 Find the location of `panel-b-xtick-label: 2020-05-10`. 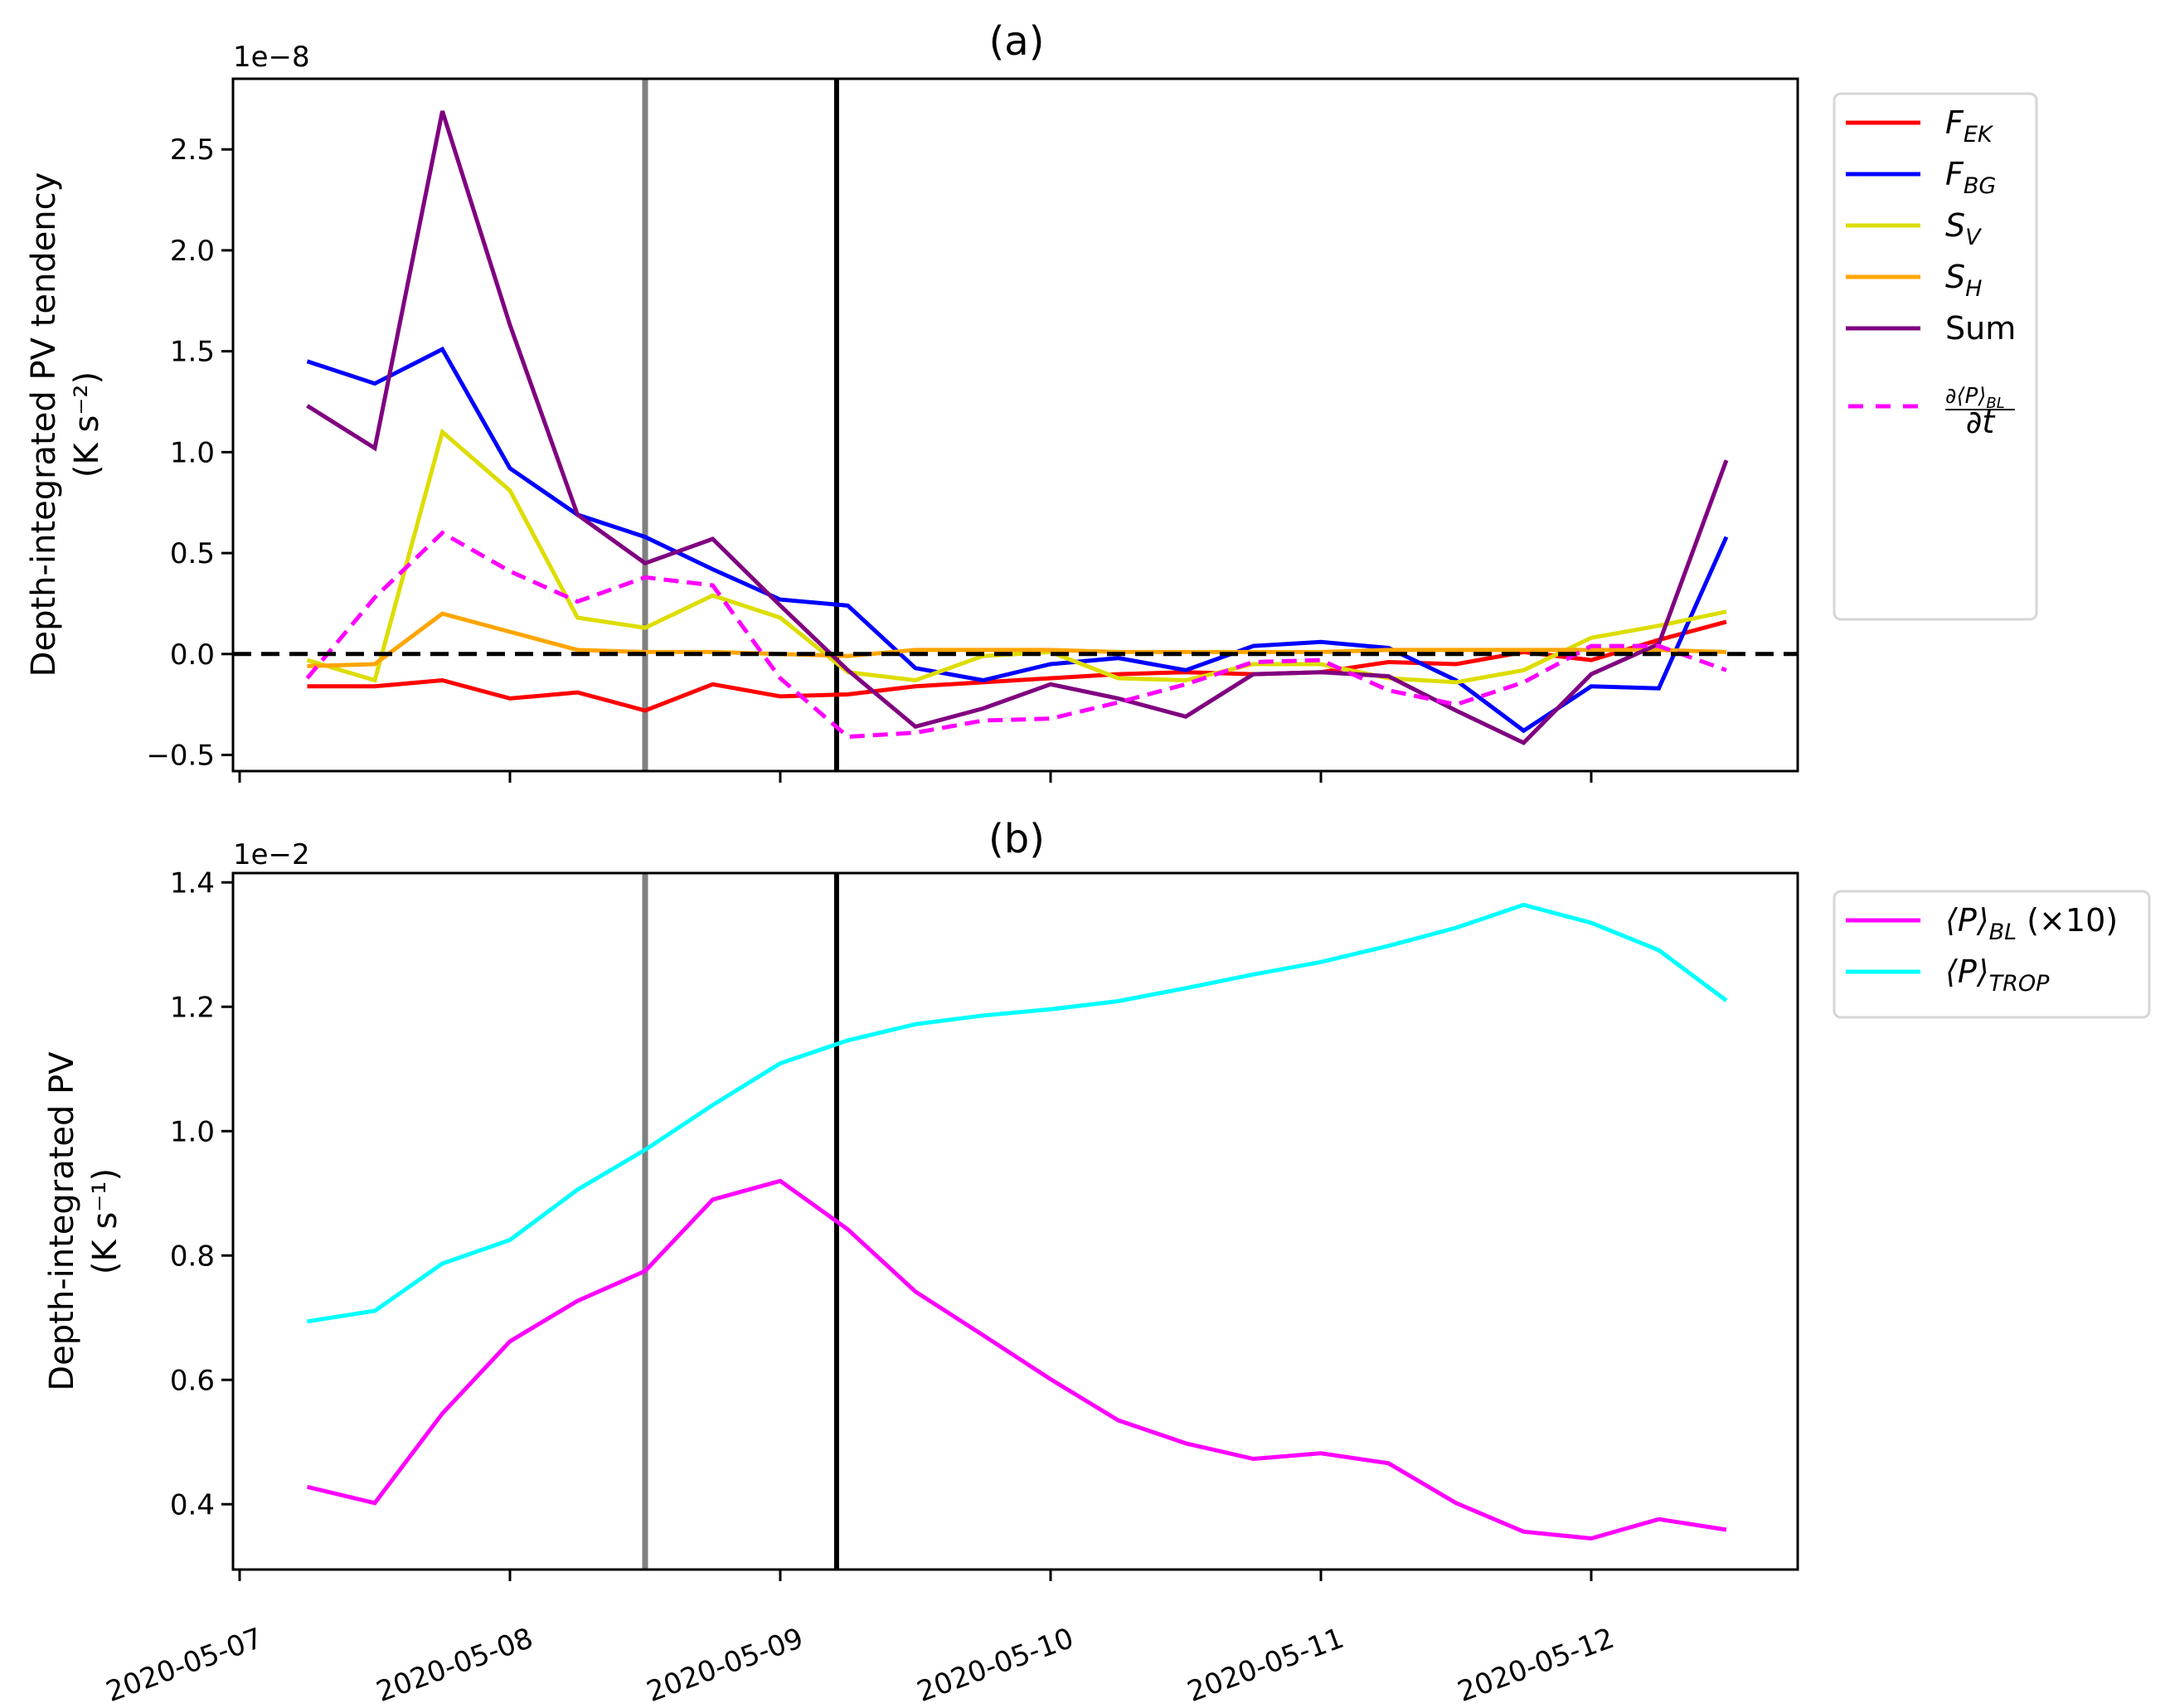

panel-b-xtick-label: 2020-05-10 is located at coordinates (996, 1665).